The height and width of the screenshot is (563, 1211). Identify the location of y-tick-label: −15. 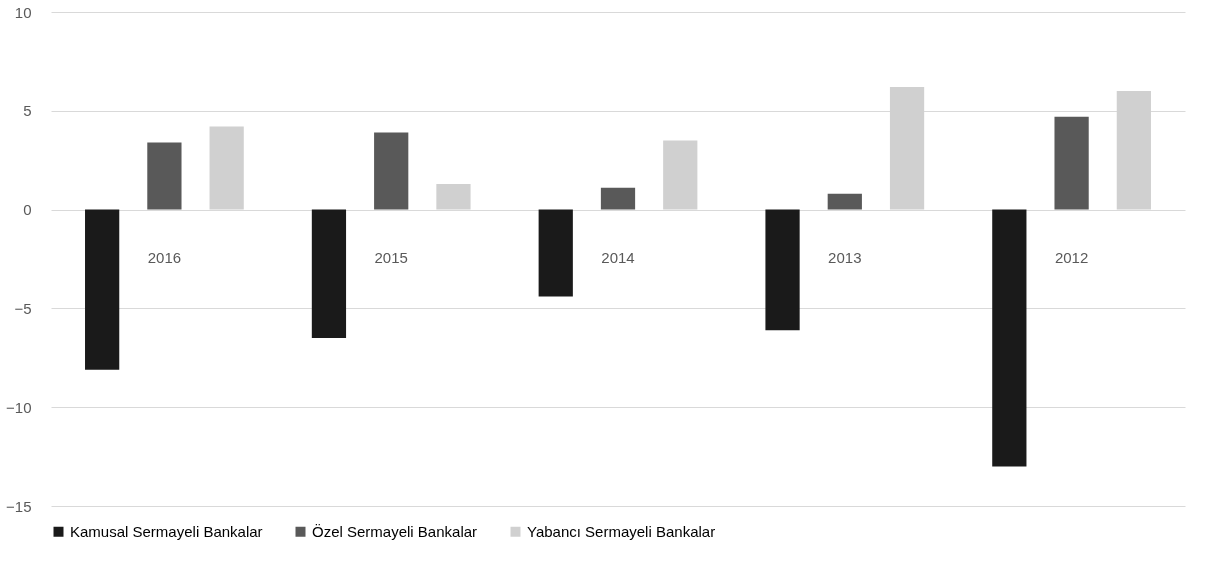
(19, 506).